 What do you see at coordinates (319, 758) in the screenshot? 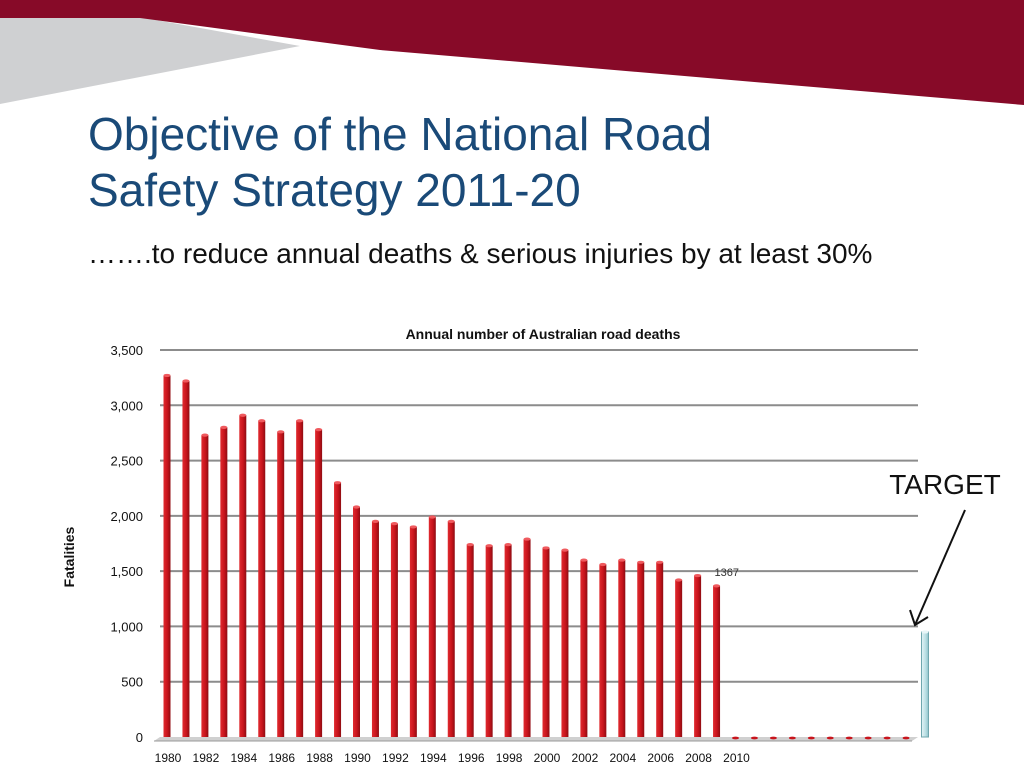
I see `x-tick-label: 1988` at bounding box center [319, 758].